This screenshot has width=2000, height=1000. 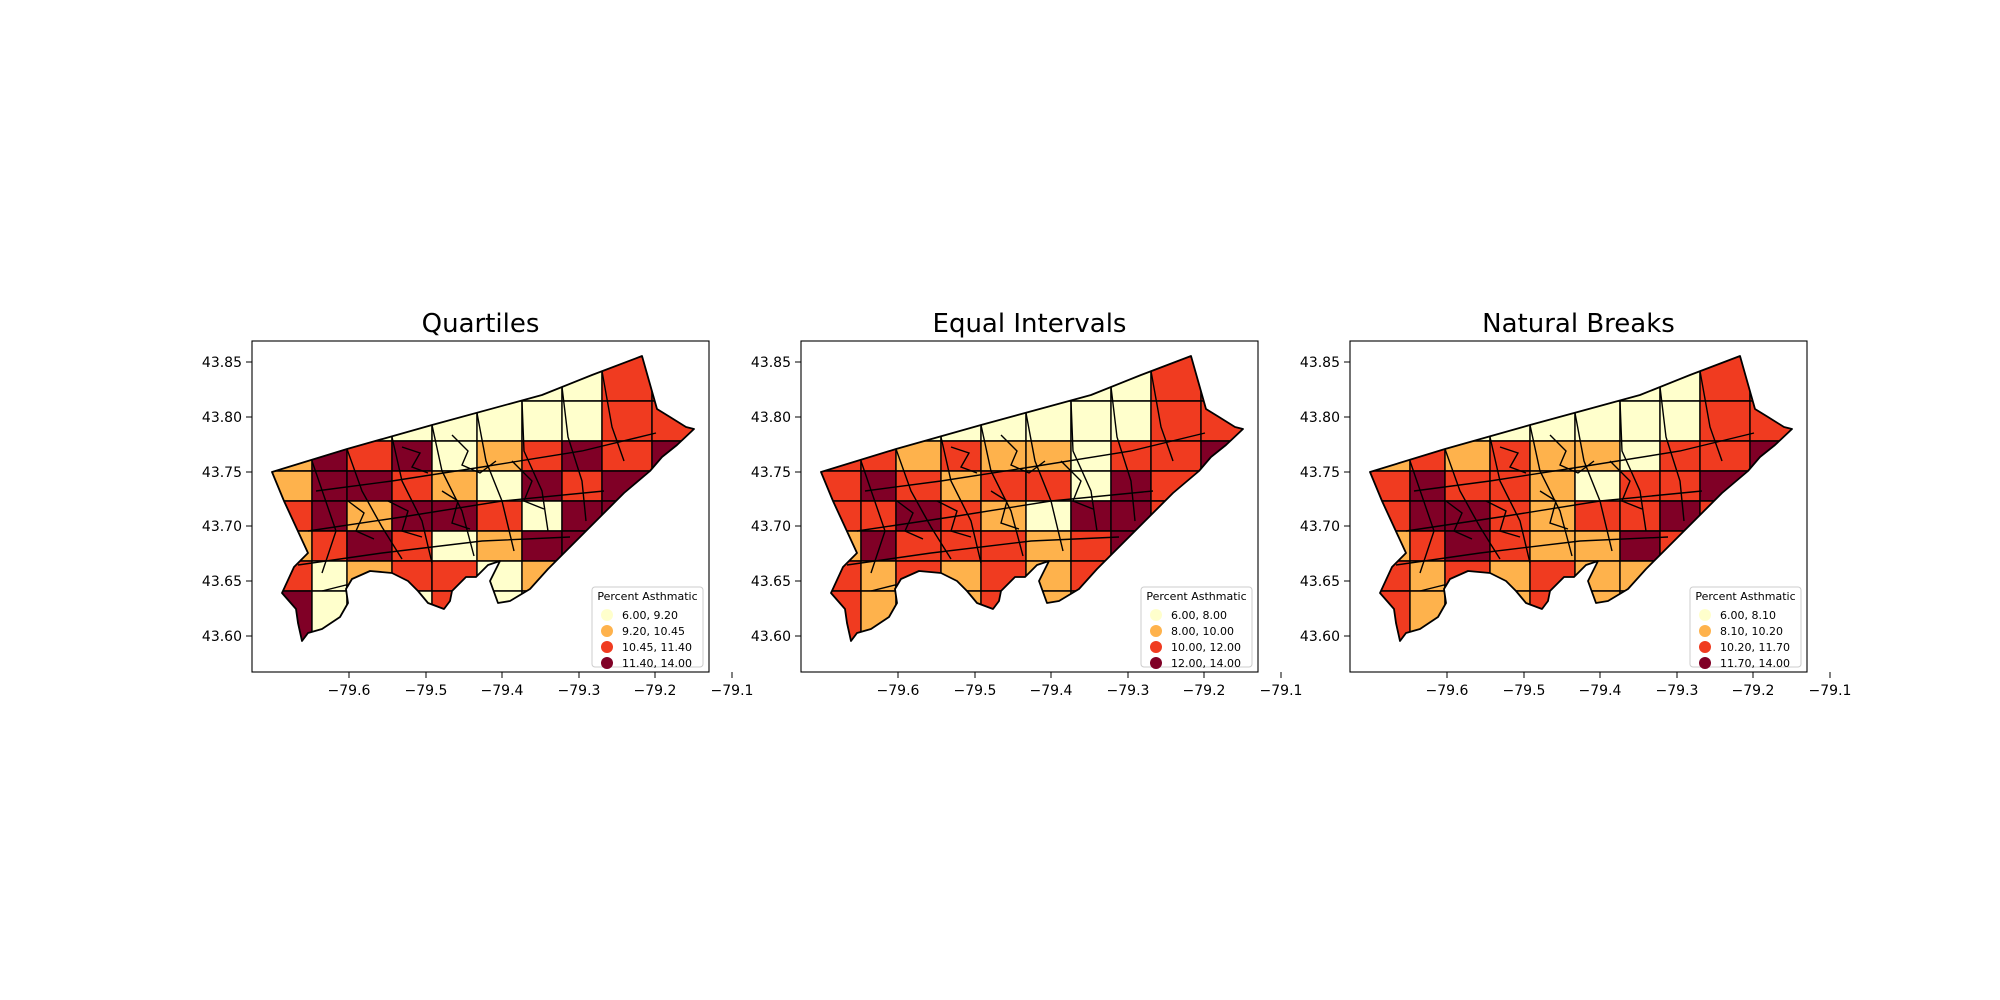 What do you see at coordinates (1196, 627) in the screenshot?
I see `legend-box` at bounding box center [1196, 627].